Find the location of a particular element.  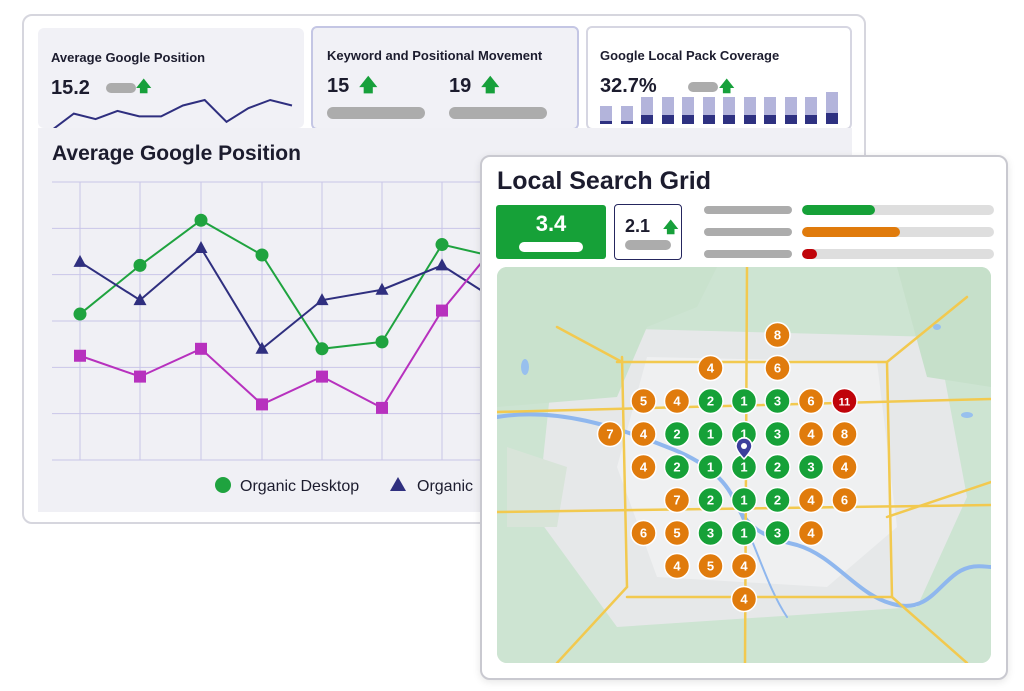

coverage-bar-fill is located at coordinates (790, 119).